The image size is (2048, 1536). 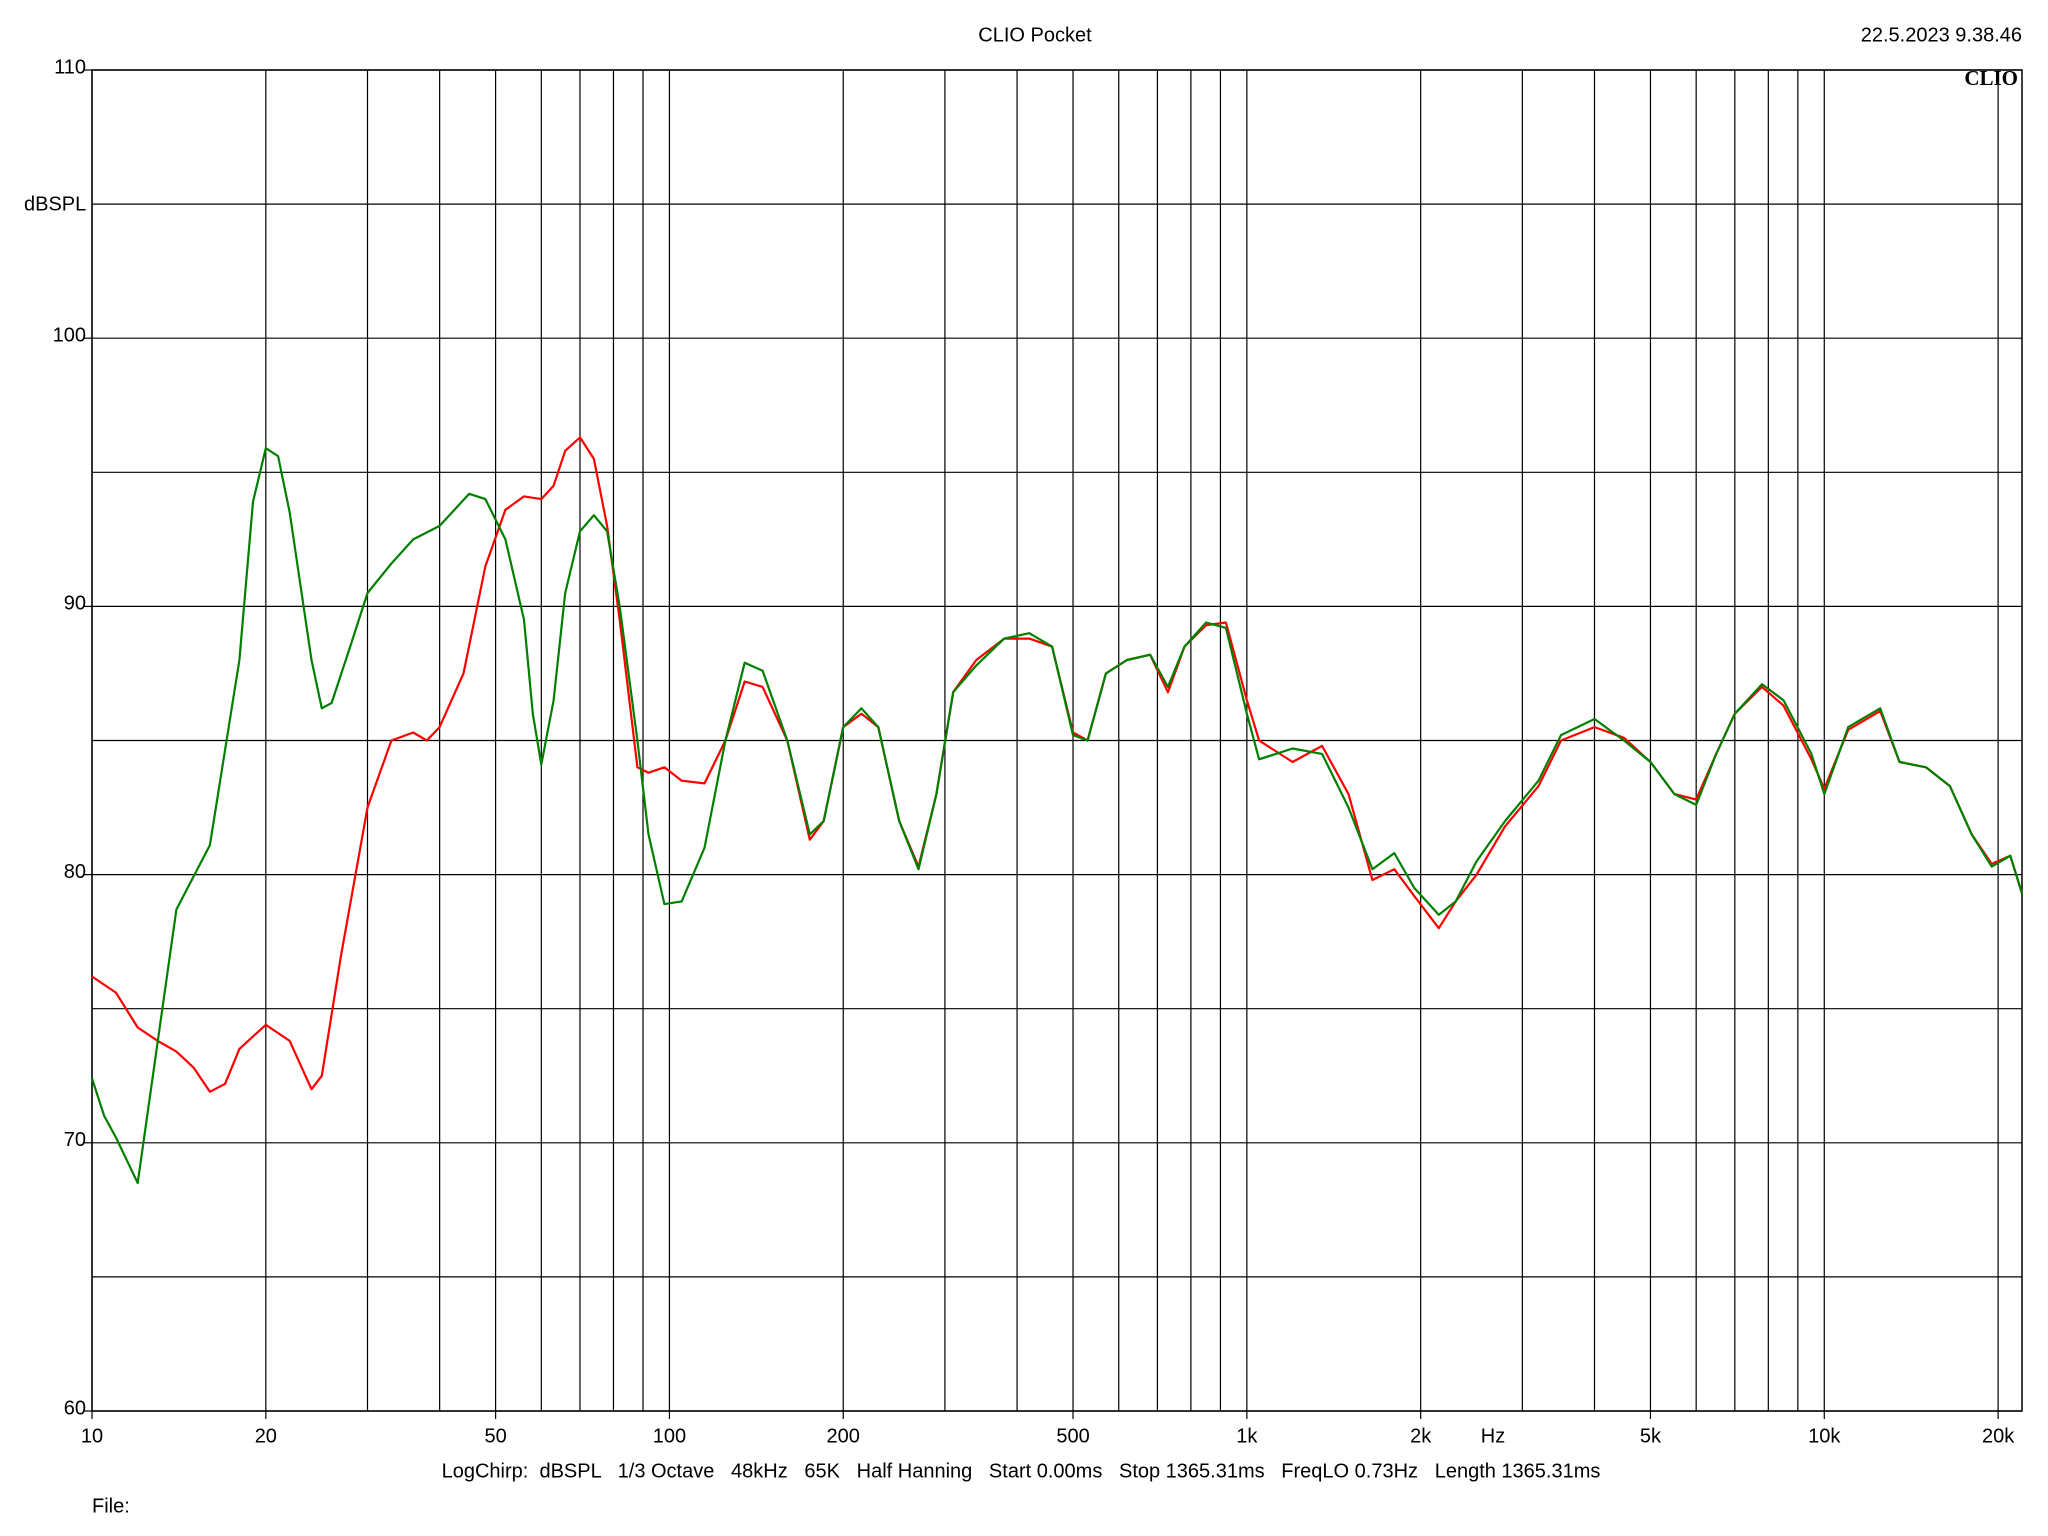 I want to click on x-tick-label: 2k, so click(x=1421, y=1436).